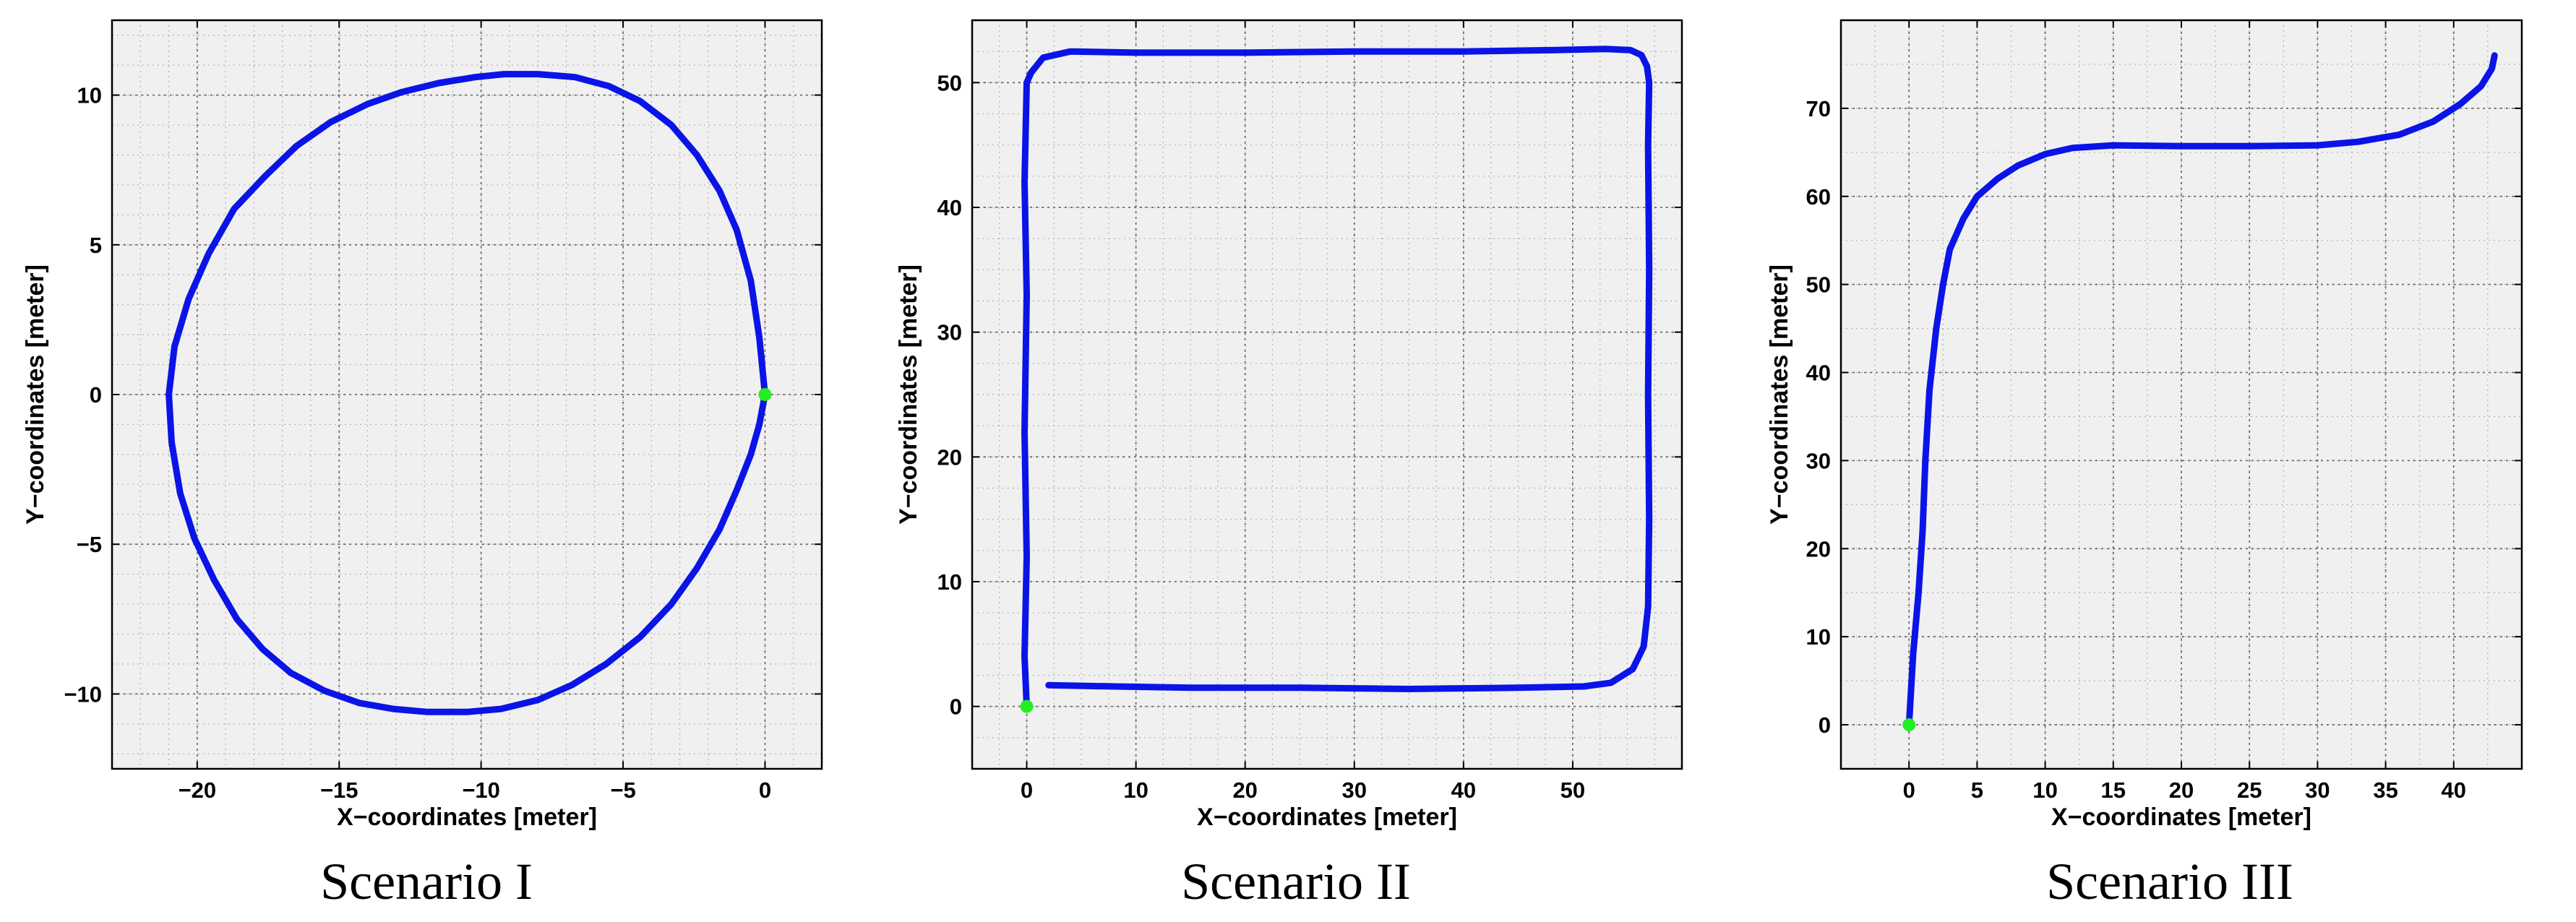 The width and height of the screenshot is (2576, 922). Describe the element at coordinates (1572, 790) in the screenshot. I see `x-tick-label: 50` at that location.